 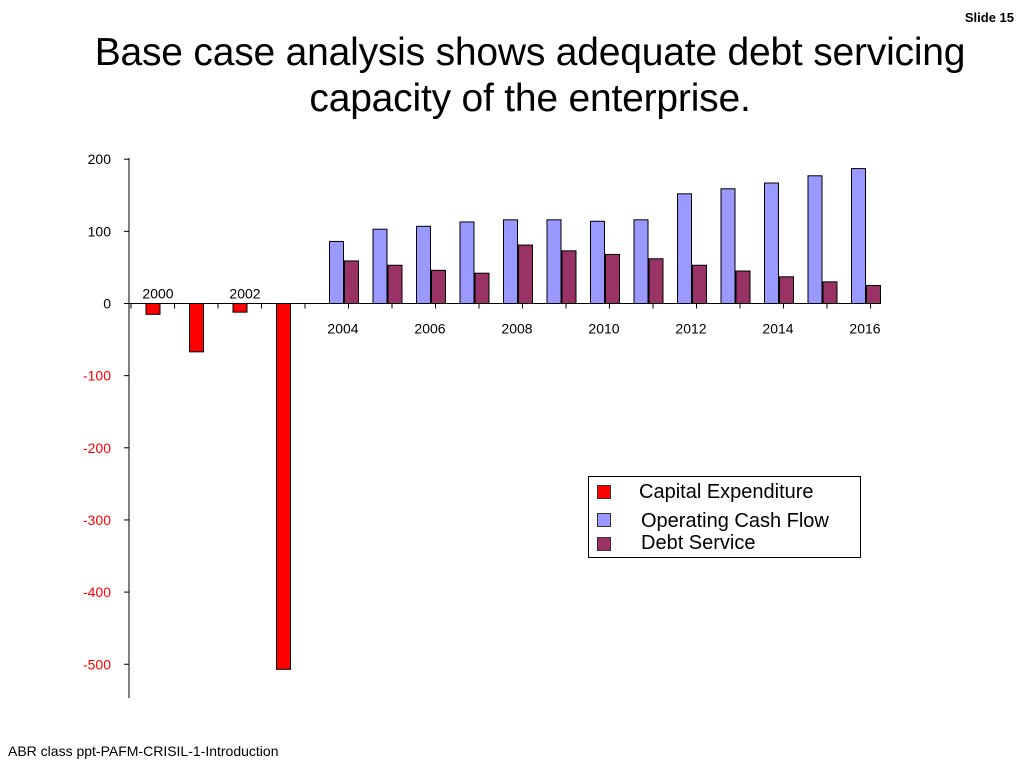 I want to click on y-tick-label: -400, so click(x=97, y=592).